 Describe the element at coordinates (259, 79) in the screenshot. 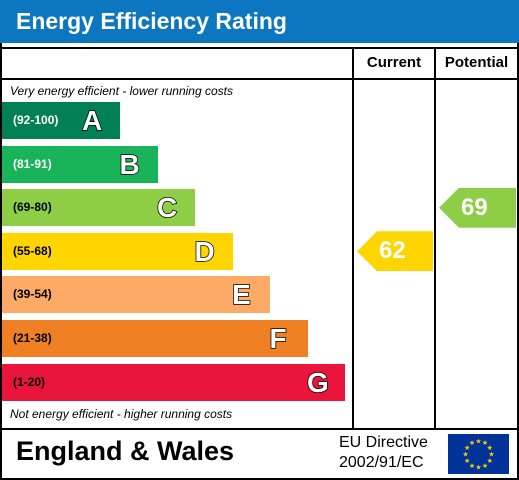

I see `frame-header-bottom` at that location.